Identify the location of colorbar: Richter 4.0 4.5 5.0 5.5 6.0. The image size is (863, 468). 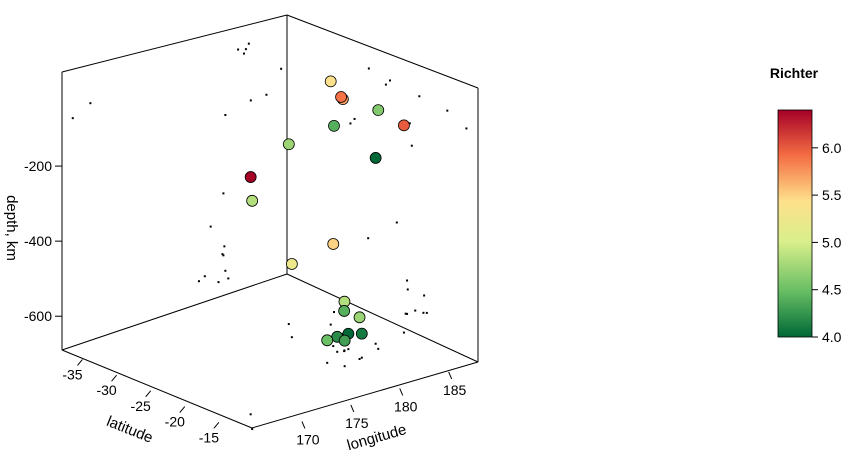
(806, 205).